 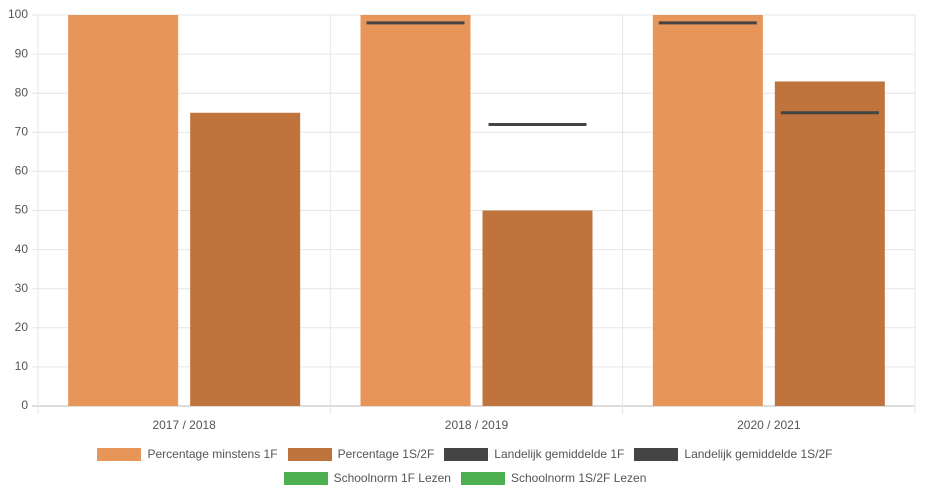 I want to click on y-tick-label: 70, so click(x=22, y=131).